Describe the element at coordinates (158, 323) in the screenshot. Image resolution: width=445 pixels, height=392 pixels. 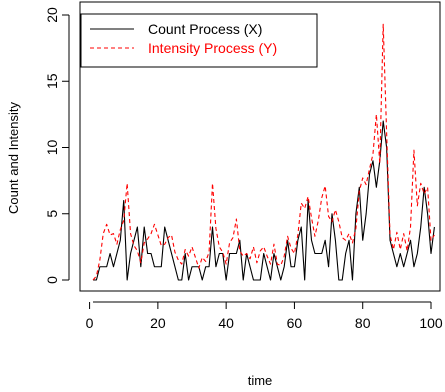
I see `x-tick-label: 20` at that location.